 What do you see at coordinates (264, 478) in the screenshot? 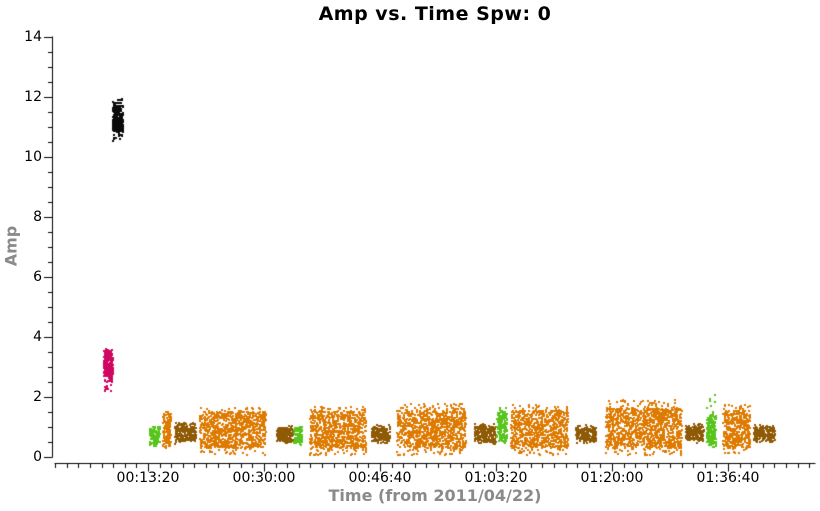
I see `x-tick-label: 00:30:00` at bounding box center [264, 478].